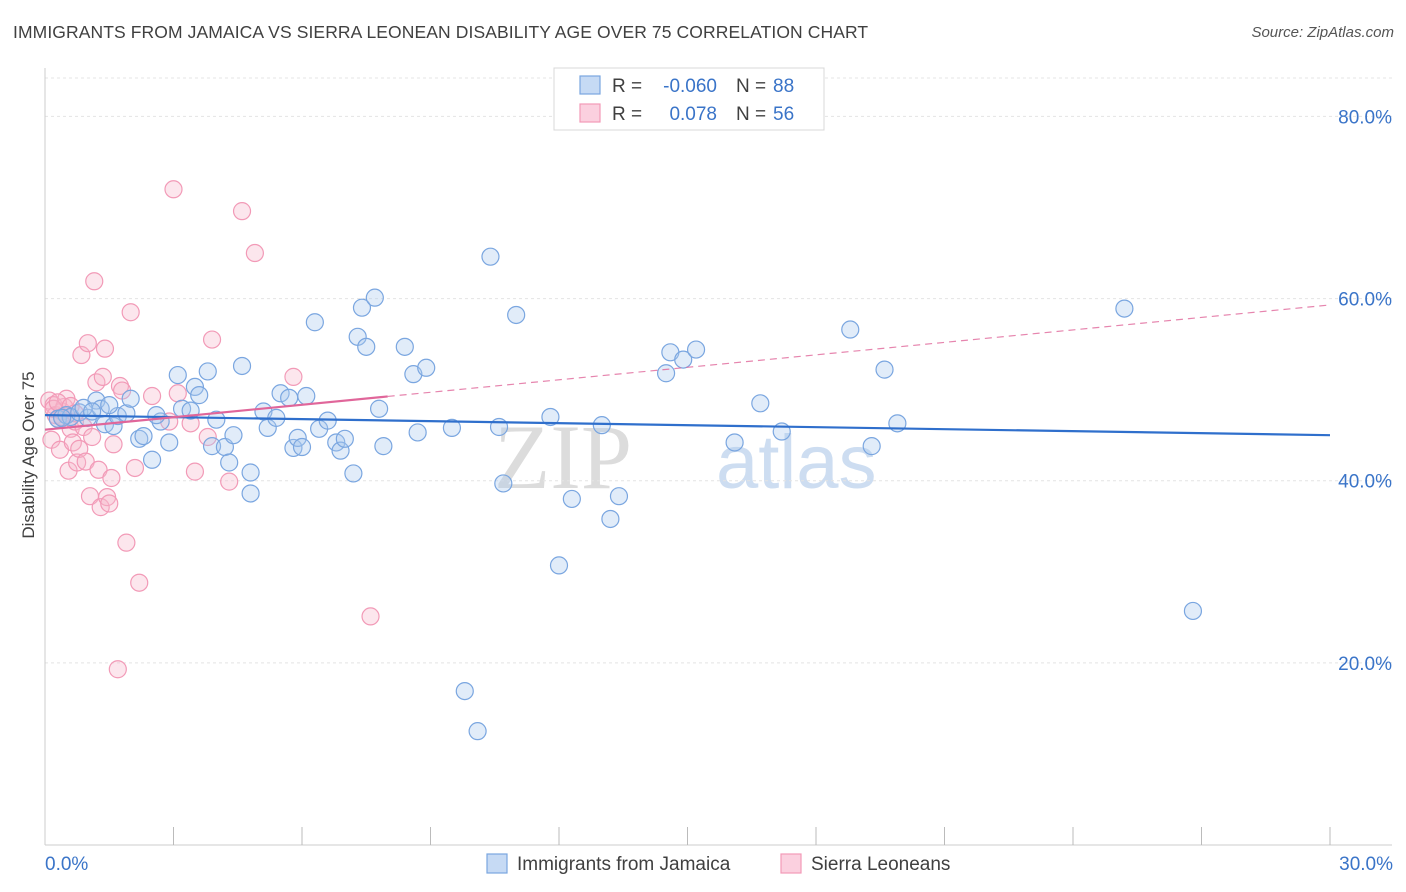 This screenshot has width=1406, height=892. Describe the element at coordinates (690, 86) in the screenshot. I see `legend-r-value-blue: -0.060` at that location.